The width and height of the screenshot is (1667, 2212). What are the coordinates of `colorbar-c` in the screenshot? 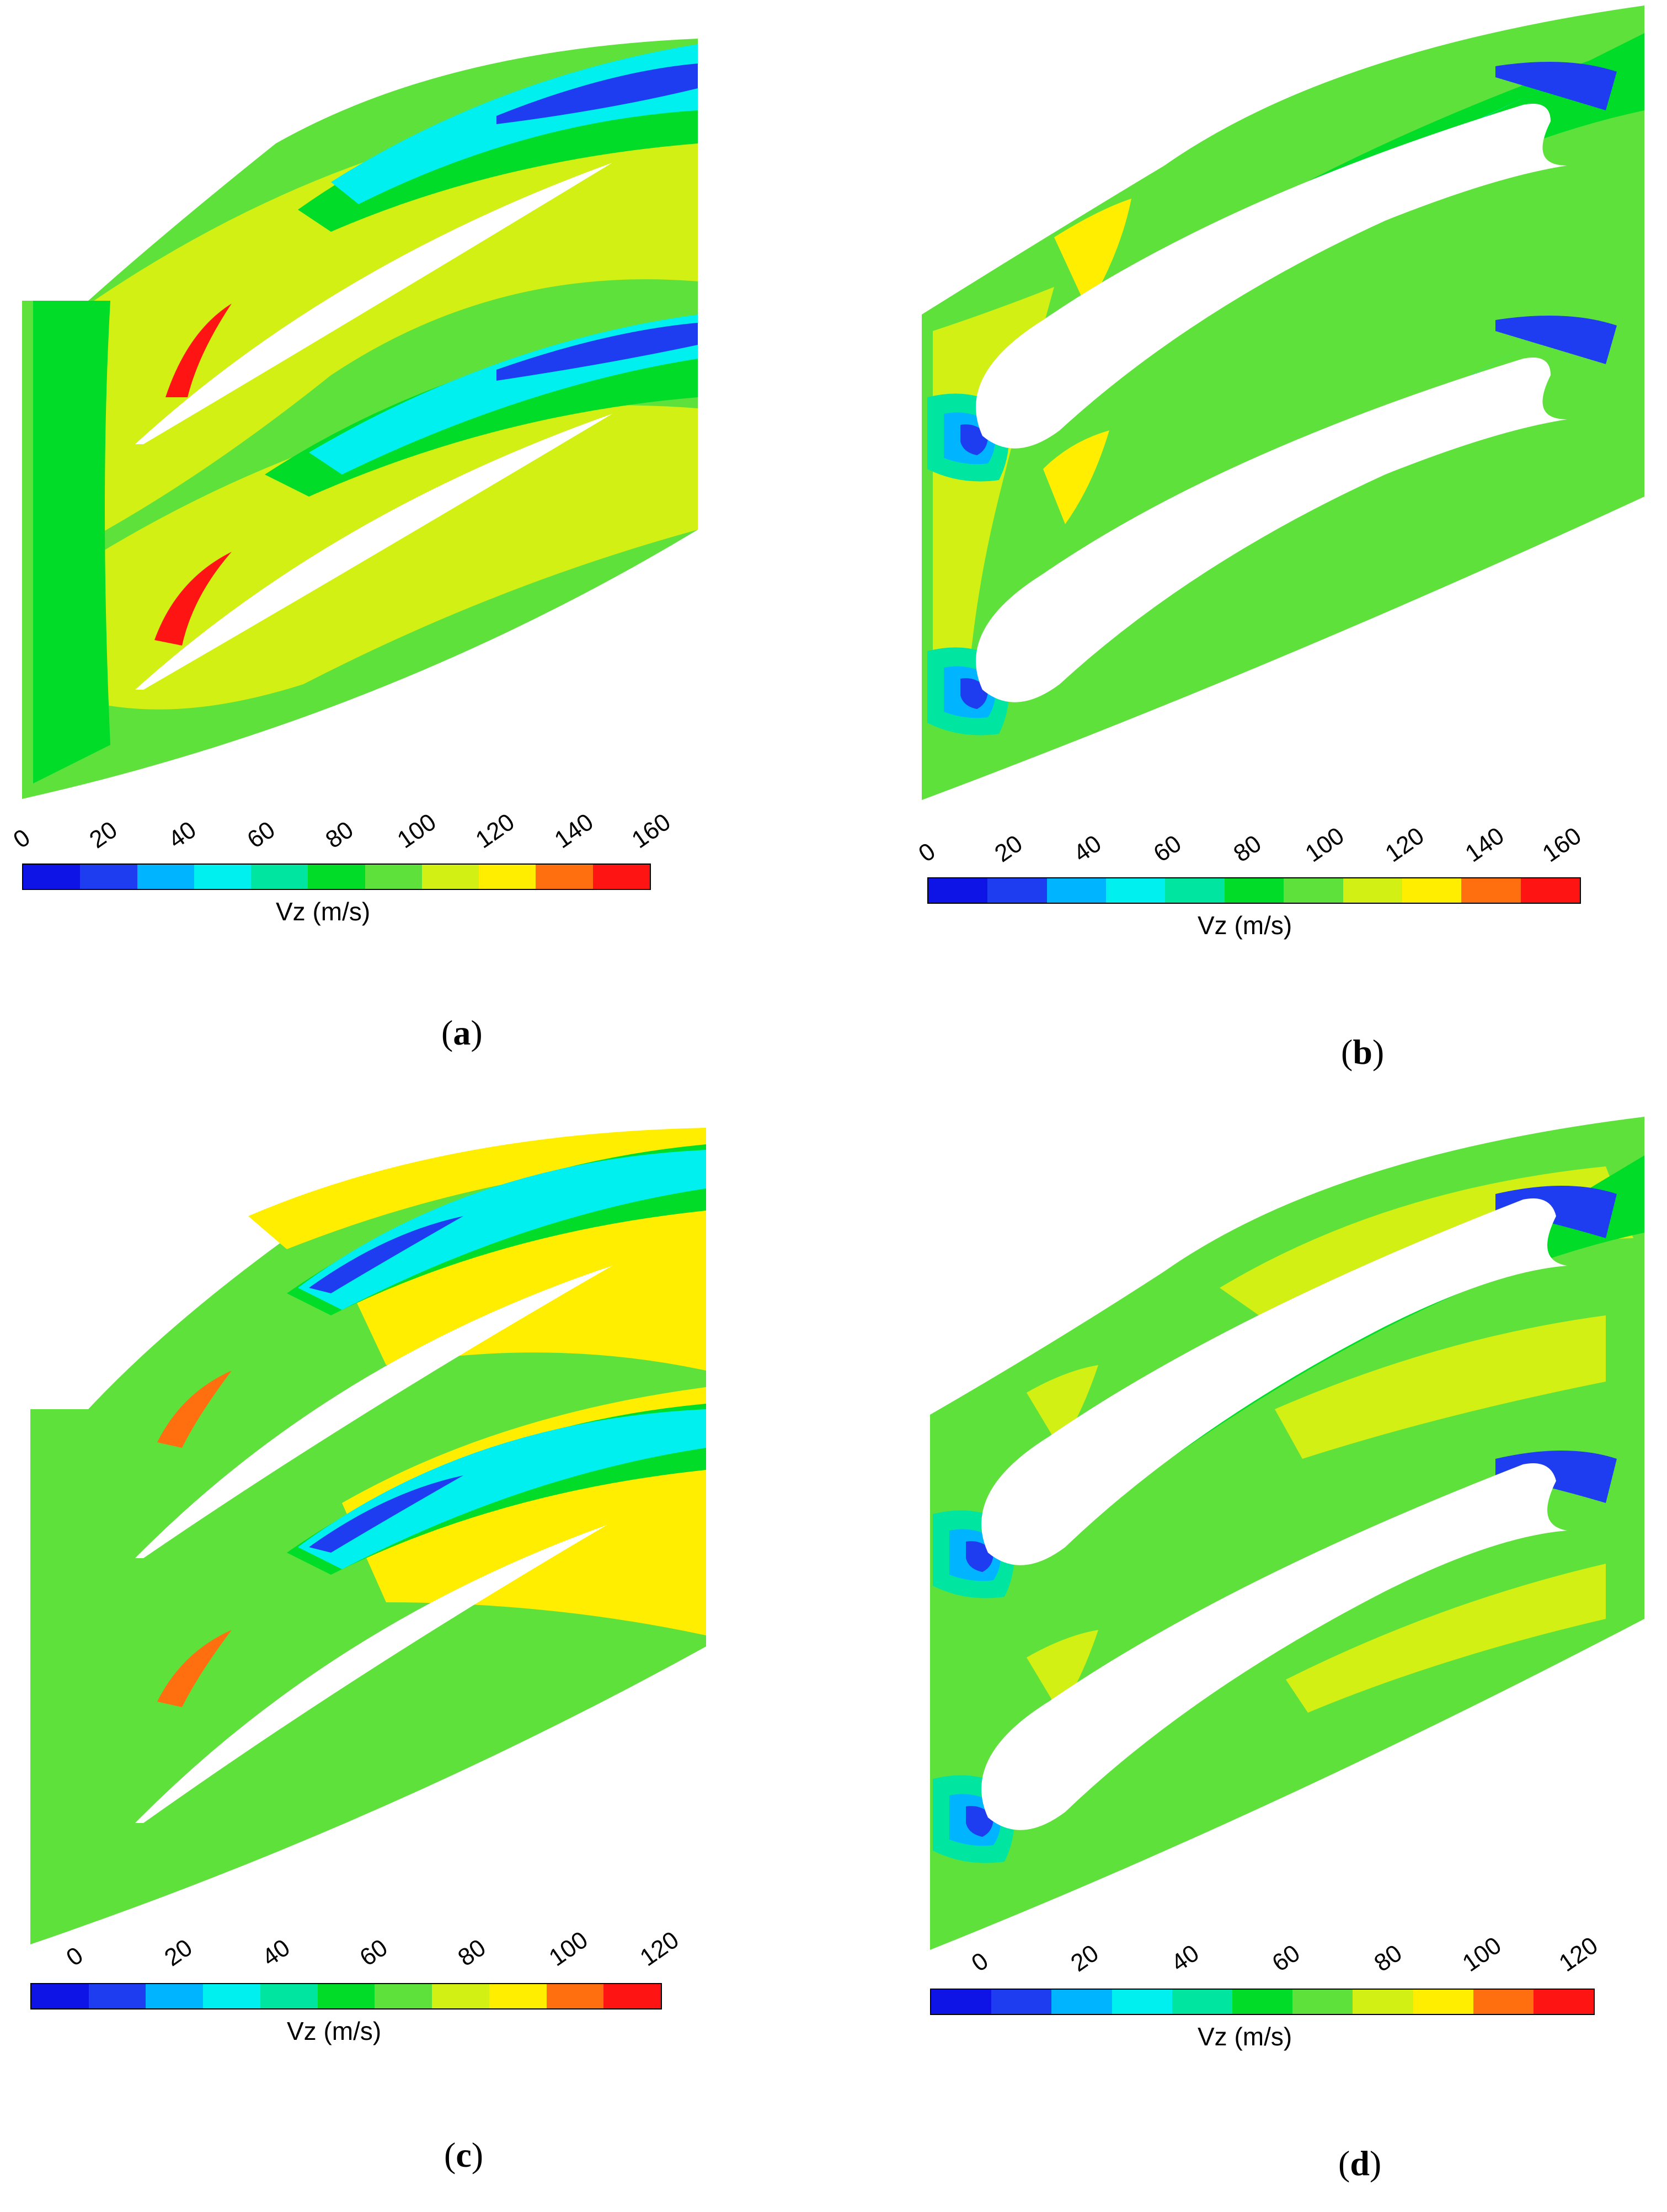 It's located at (346, 1996).